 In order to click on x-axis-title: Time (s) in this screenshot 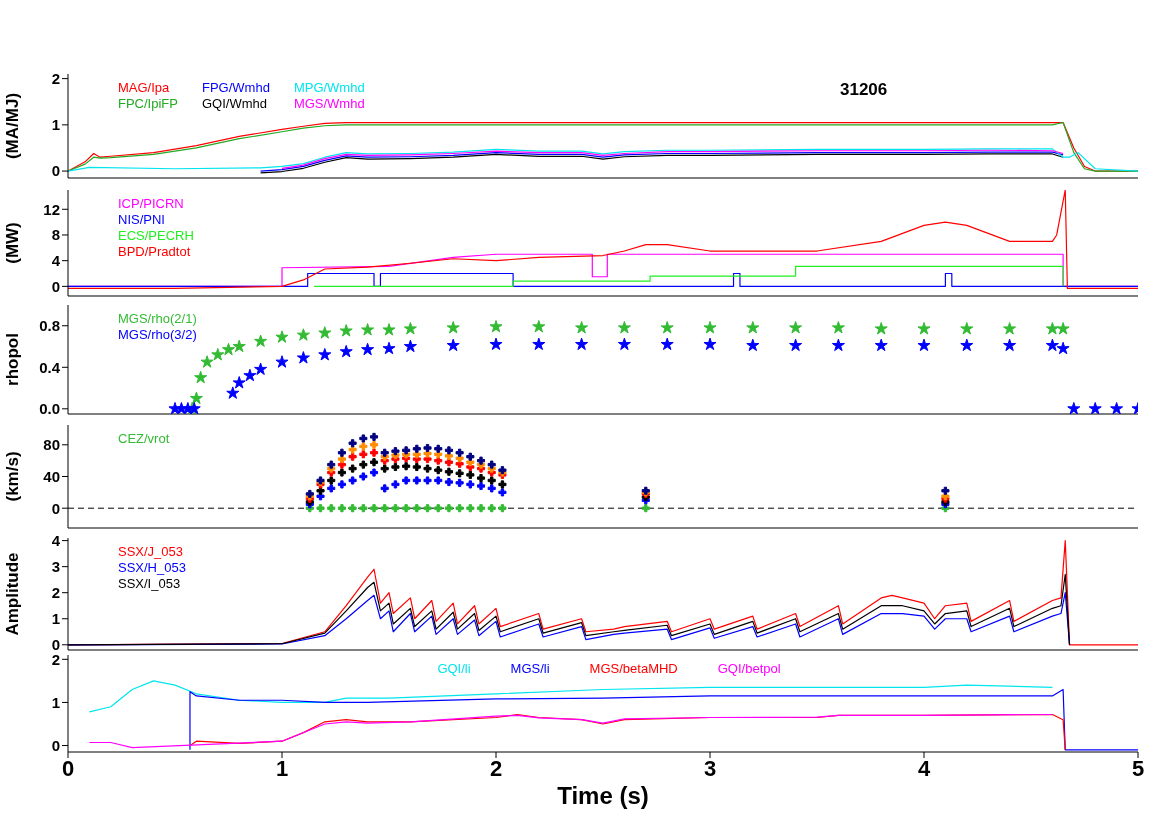, I will do `click(603, 795)`.